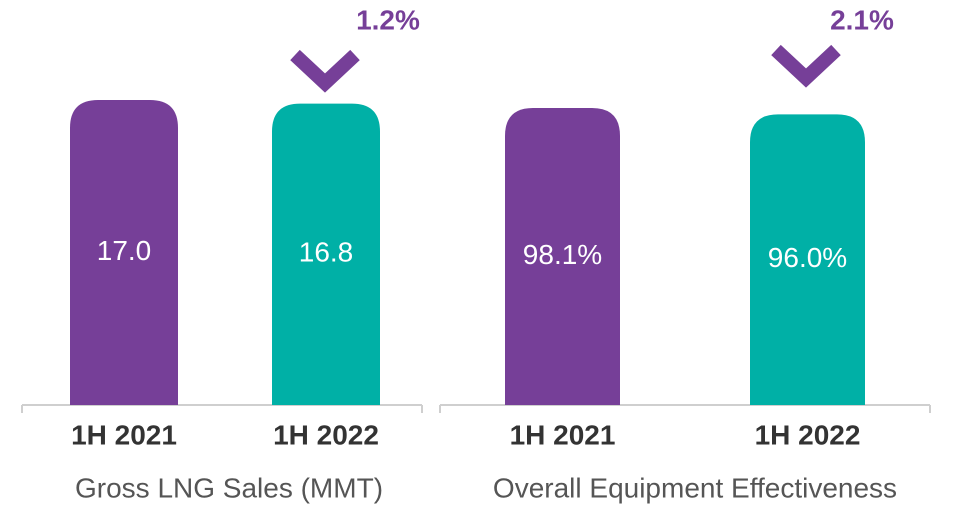 This screenshot has width=955, height=506. Describe the element at coordinates (862, 19) in the screenshot. I see `change-annotation: 2.1%` at that location.